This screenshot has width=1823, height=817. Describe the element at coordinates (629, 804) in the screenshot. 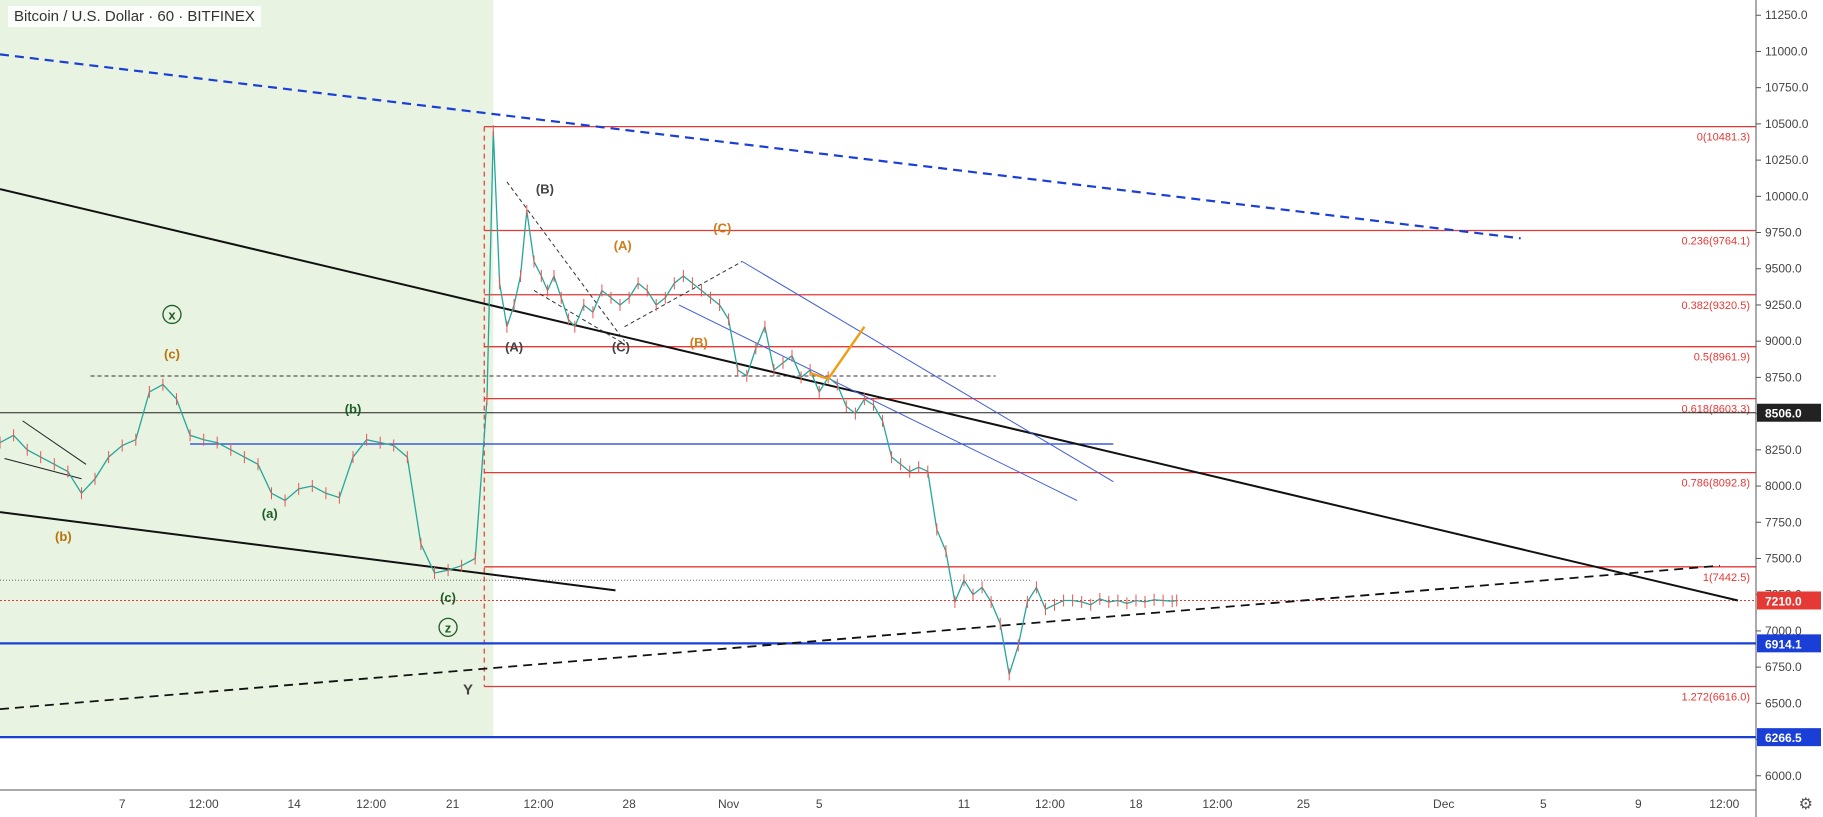

I see `x-tick-label: 28` at that location.